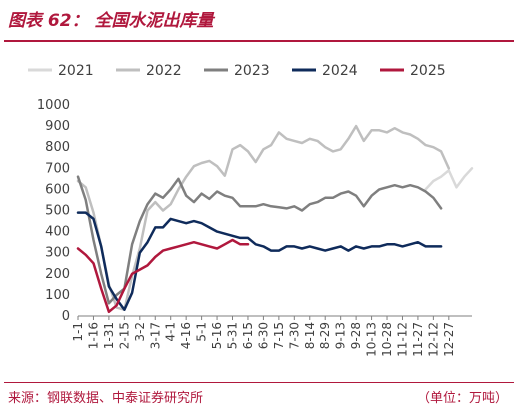  Describe the element at coordinates (155, 335) in the screenshot. I see `x-tick-label: 3-17` at that location.